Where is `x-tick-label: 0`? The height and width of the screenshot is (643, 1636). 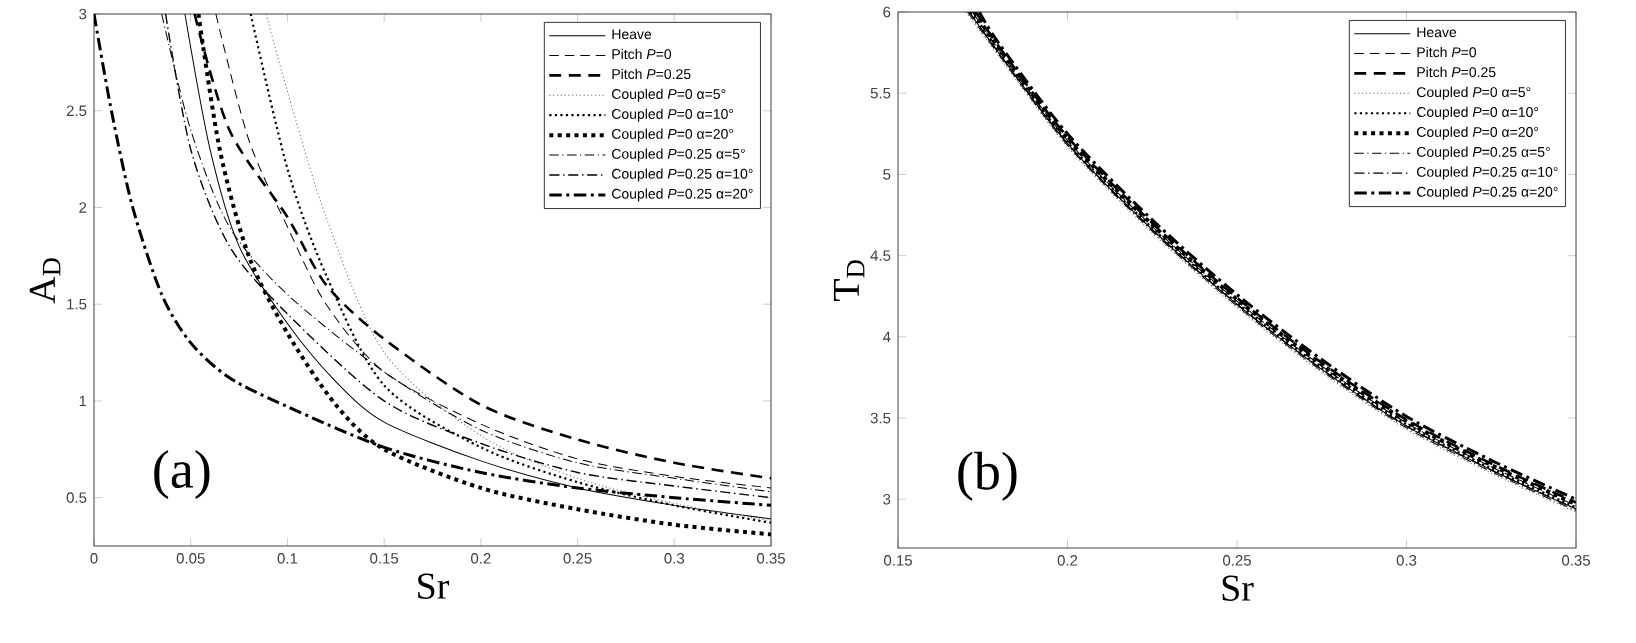 x-tick-label: 0 is located at coordinates (94, 558).